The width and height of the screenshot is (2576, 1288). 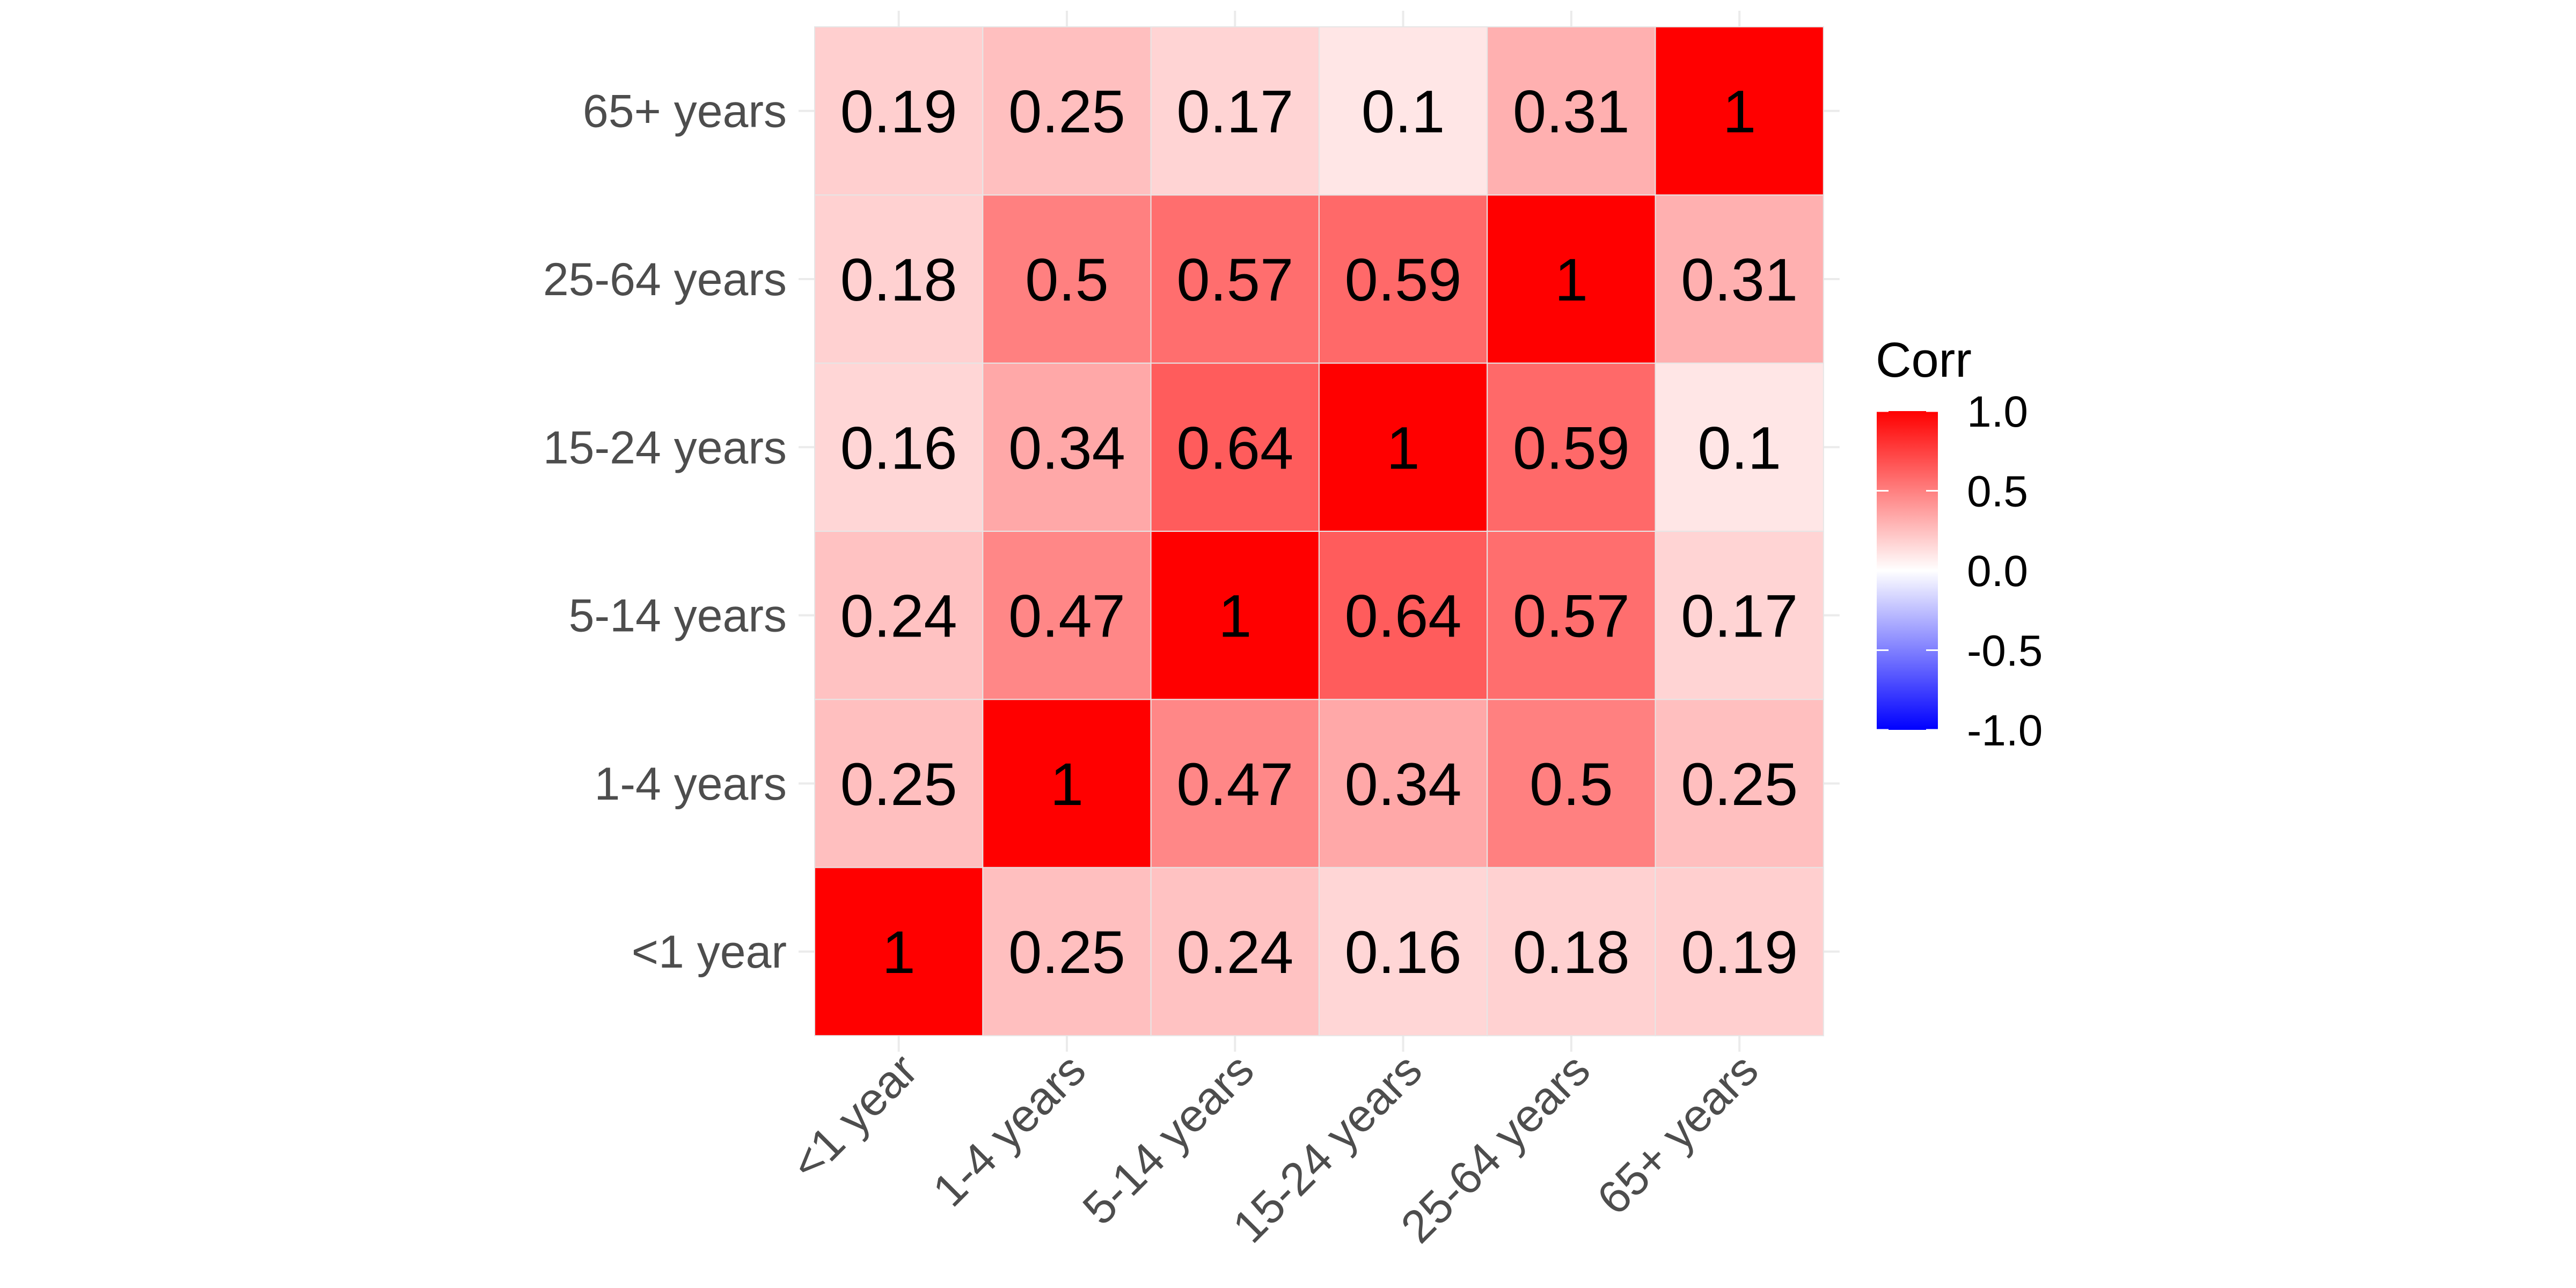 What do you see at coordinates (1997, 491) in the screenshot?
I see `legend-tick-label: 0.5` at bounding box center [1997, 491].